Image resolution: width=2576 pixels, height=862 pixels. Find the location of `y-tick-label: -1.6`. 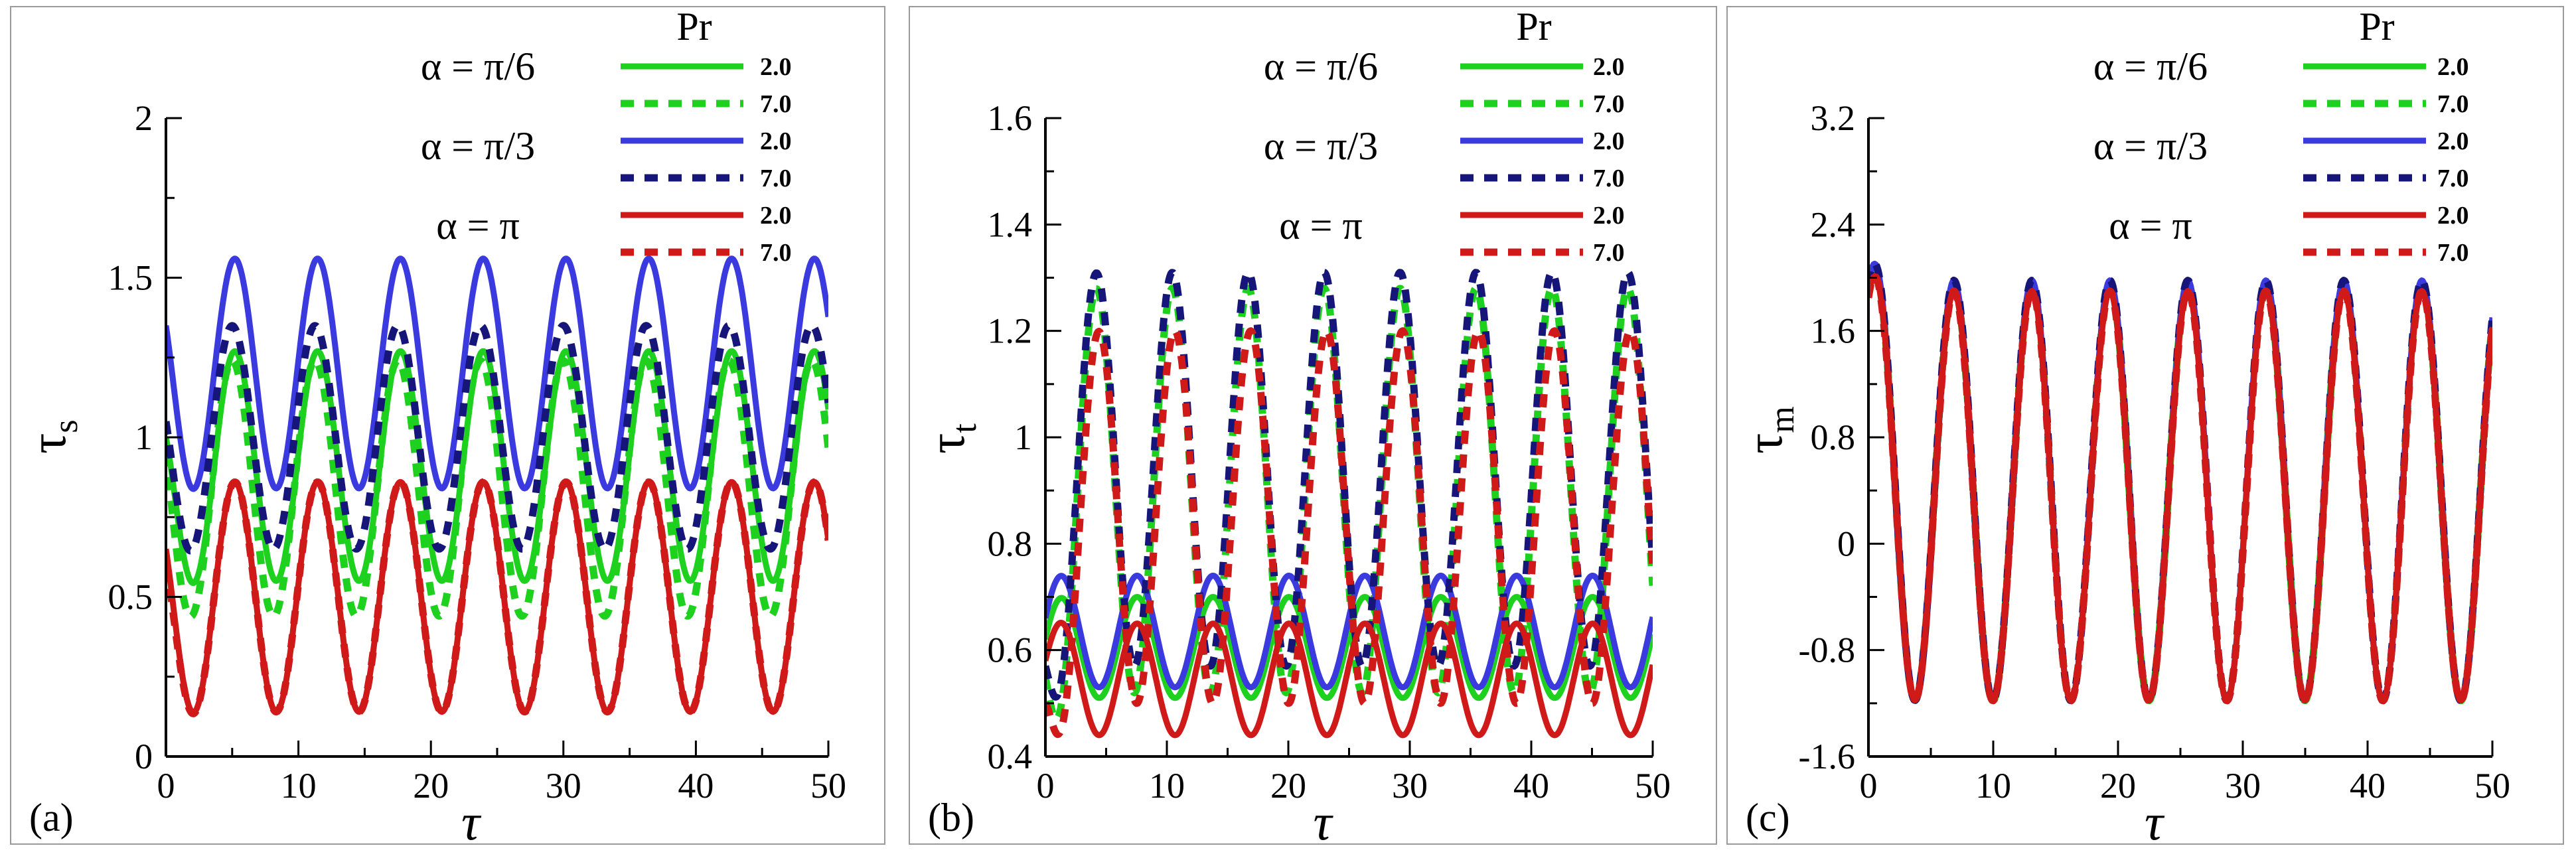

y-tick-label: -1.6 is located at coordinates (1827, 757).